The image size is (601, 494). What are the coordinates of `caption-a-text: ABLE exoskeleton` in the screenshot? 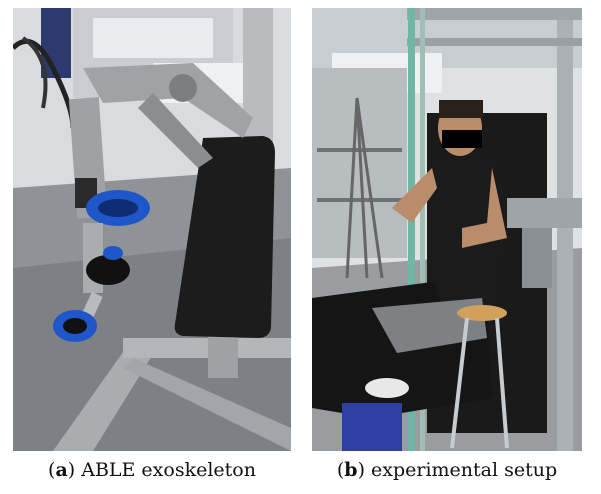 It's located at (168, 470).